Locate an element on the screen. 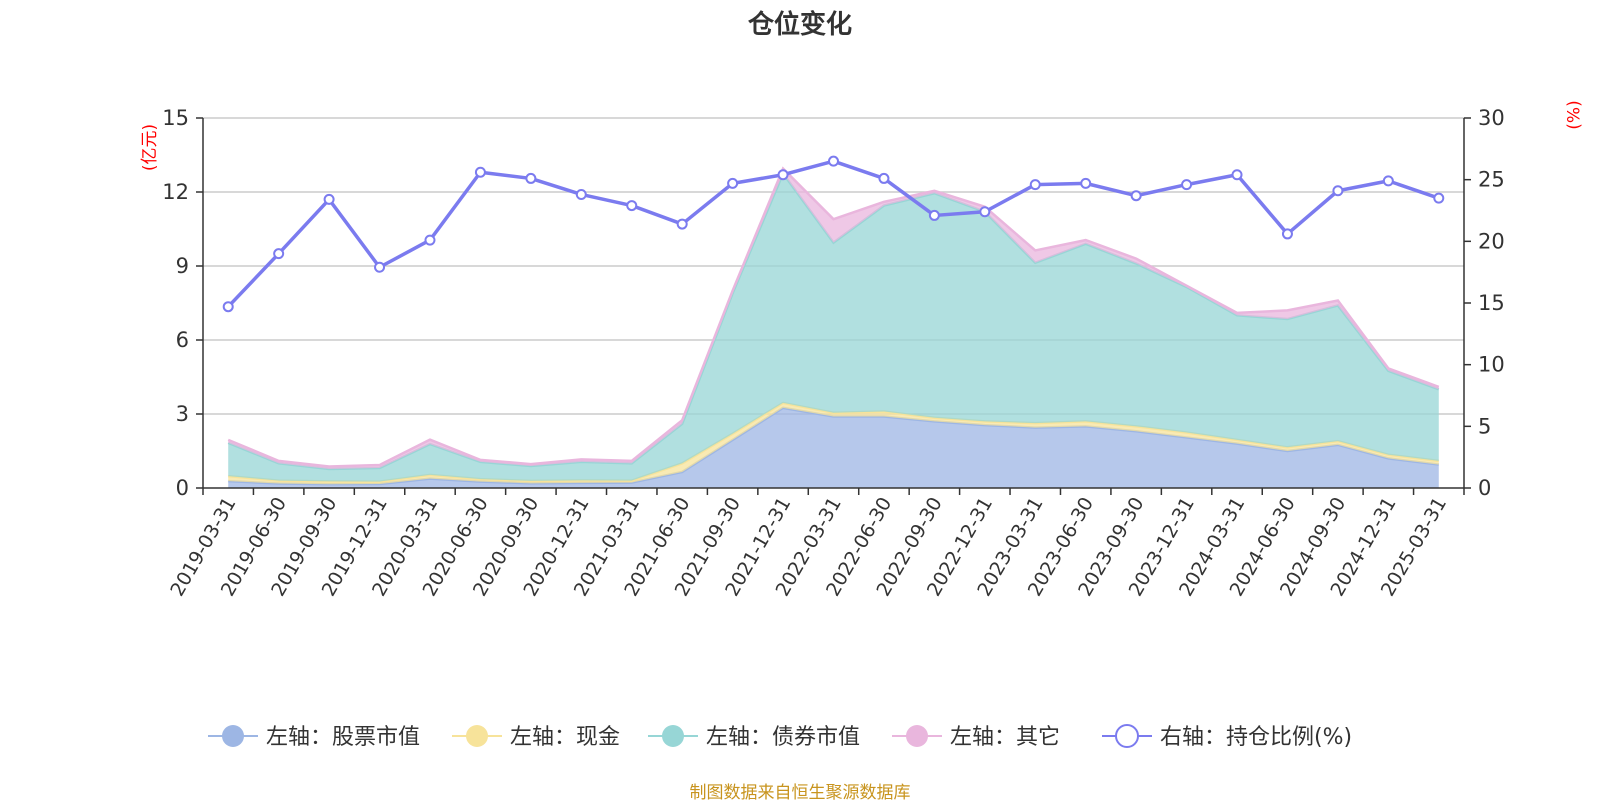 The height and width of the screenshot is (803, 1600). legend: 左轴：股票市值 左轴：现金 左轴：债券市值 左轴：其它 右轴：持仓比例(%) is located at coordinates (780, 737).